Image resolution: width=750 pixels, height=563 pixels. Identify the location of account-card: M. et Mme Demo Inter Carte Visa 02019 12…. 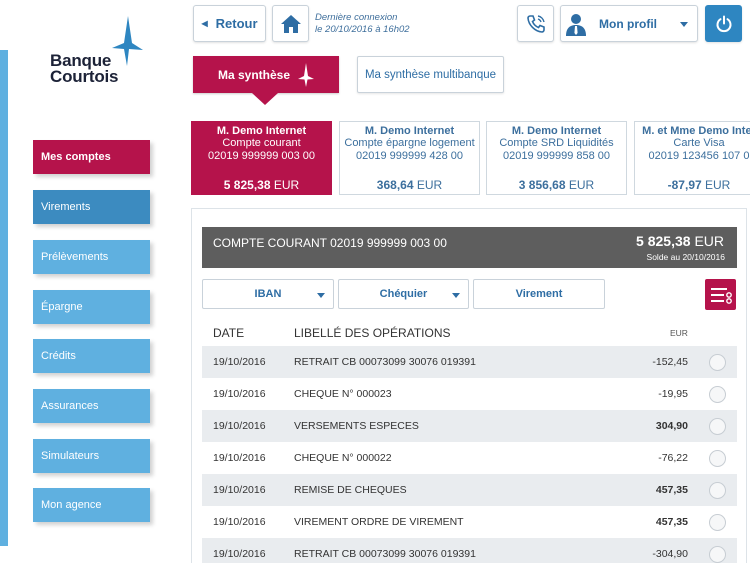
(692, 158).